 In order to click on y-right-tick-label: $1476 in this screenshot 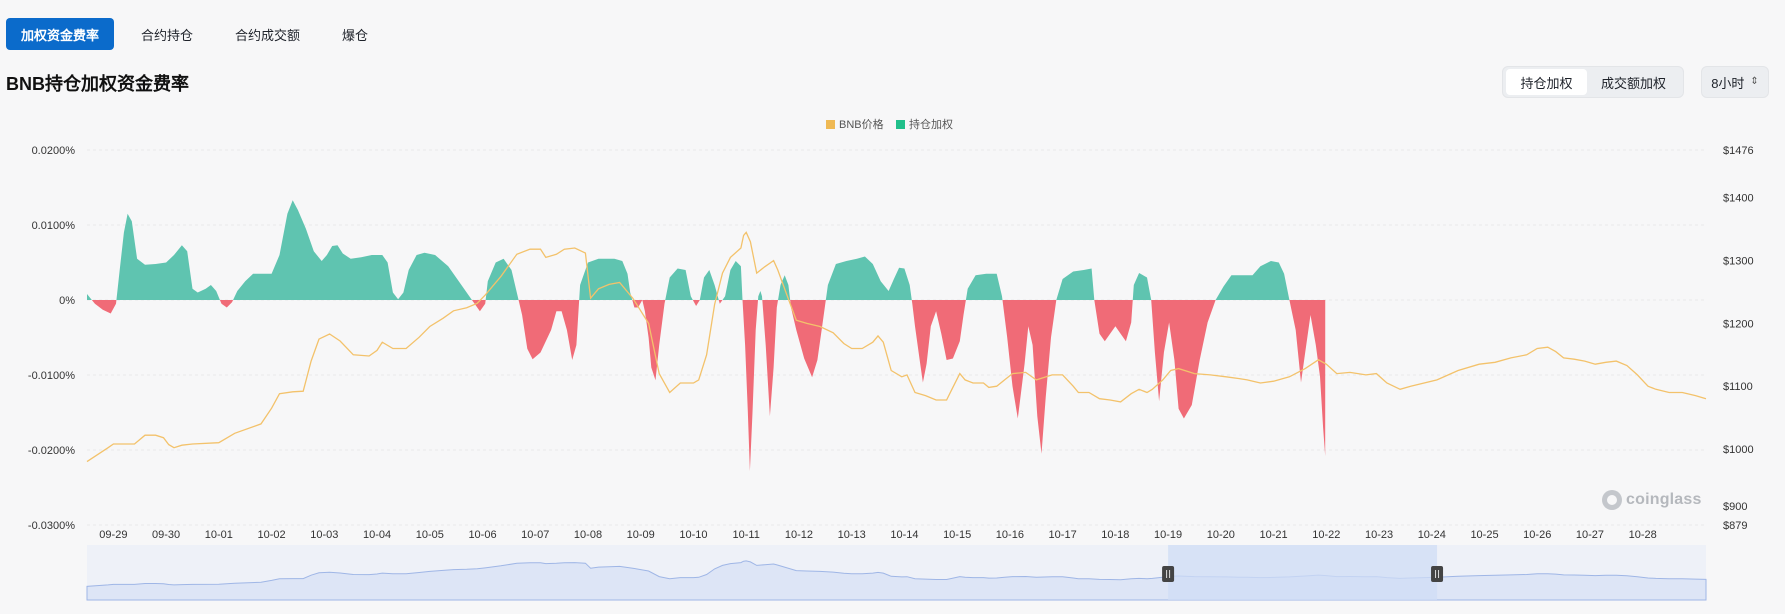, I will do `click(1738, 151)`.